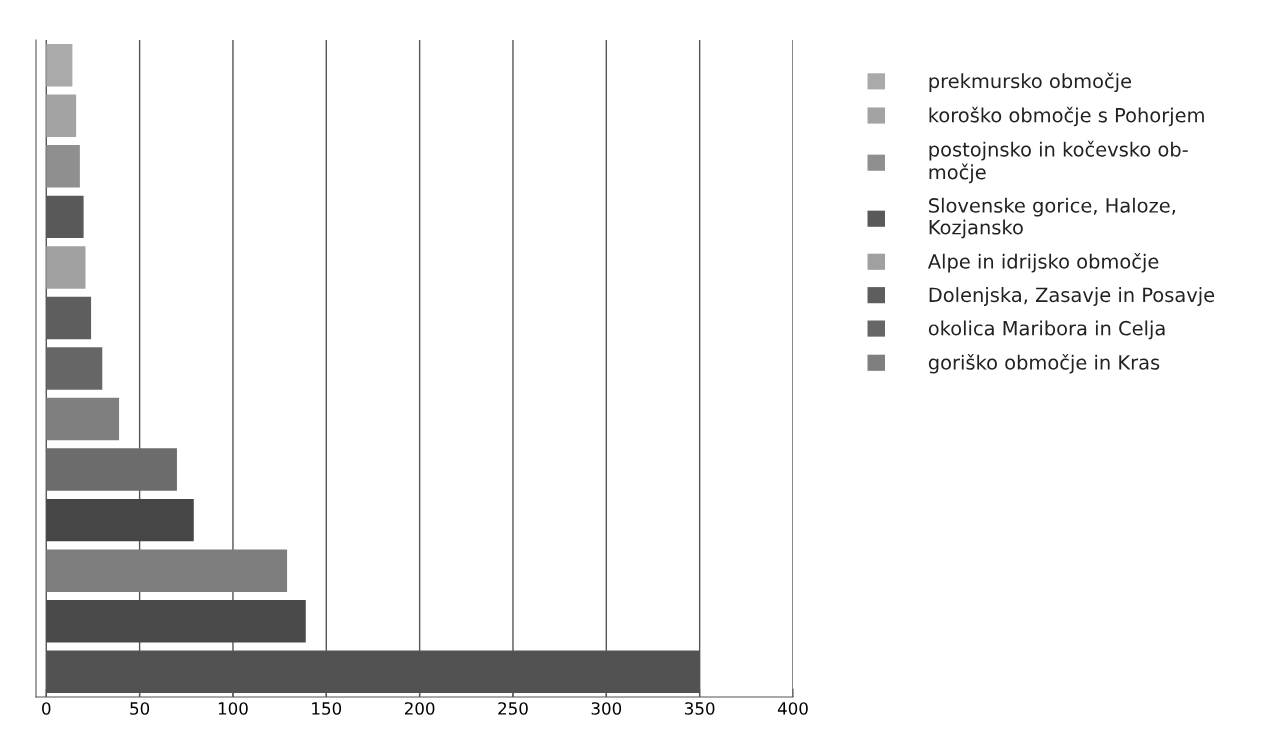  I want to click on legend-label: Dolenjska, Zasavje in Posavje, so click(1072, 296).